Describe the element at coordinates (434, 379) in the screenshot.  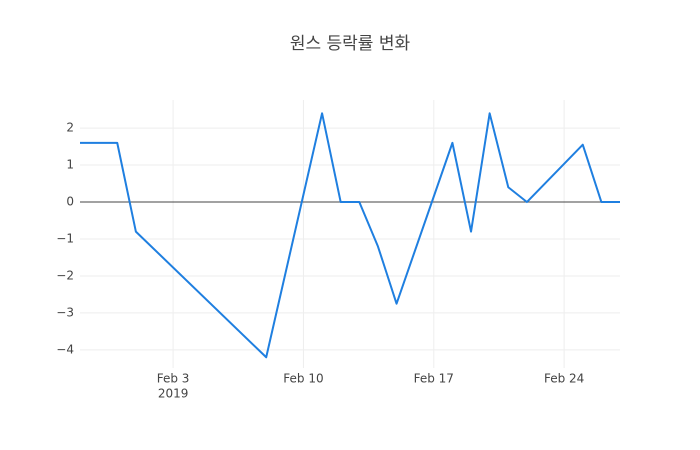
I see `x-tick-label: Feb 17` at that location.